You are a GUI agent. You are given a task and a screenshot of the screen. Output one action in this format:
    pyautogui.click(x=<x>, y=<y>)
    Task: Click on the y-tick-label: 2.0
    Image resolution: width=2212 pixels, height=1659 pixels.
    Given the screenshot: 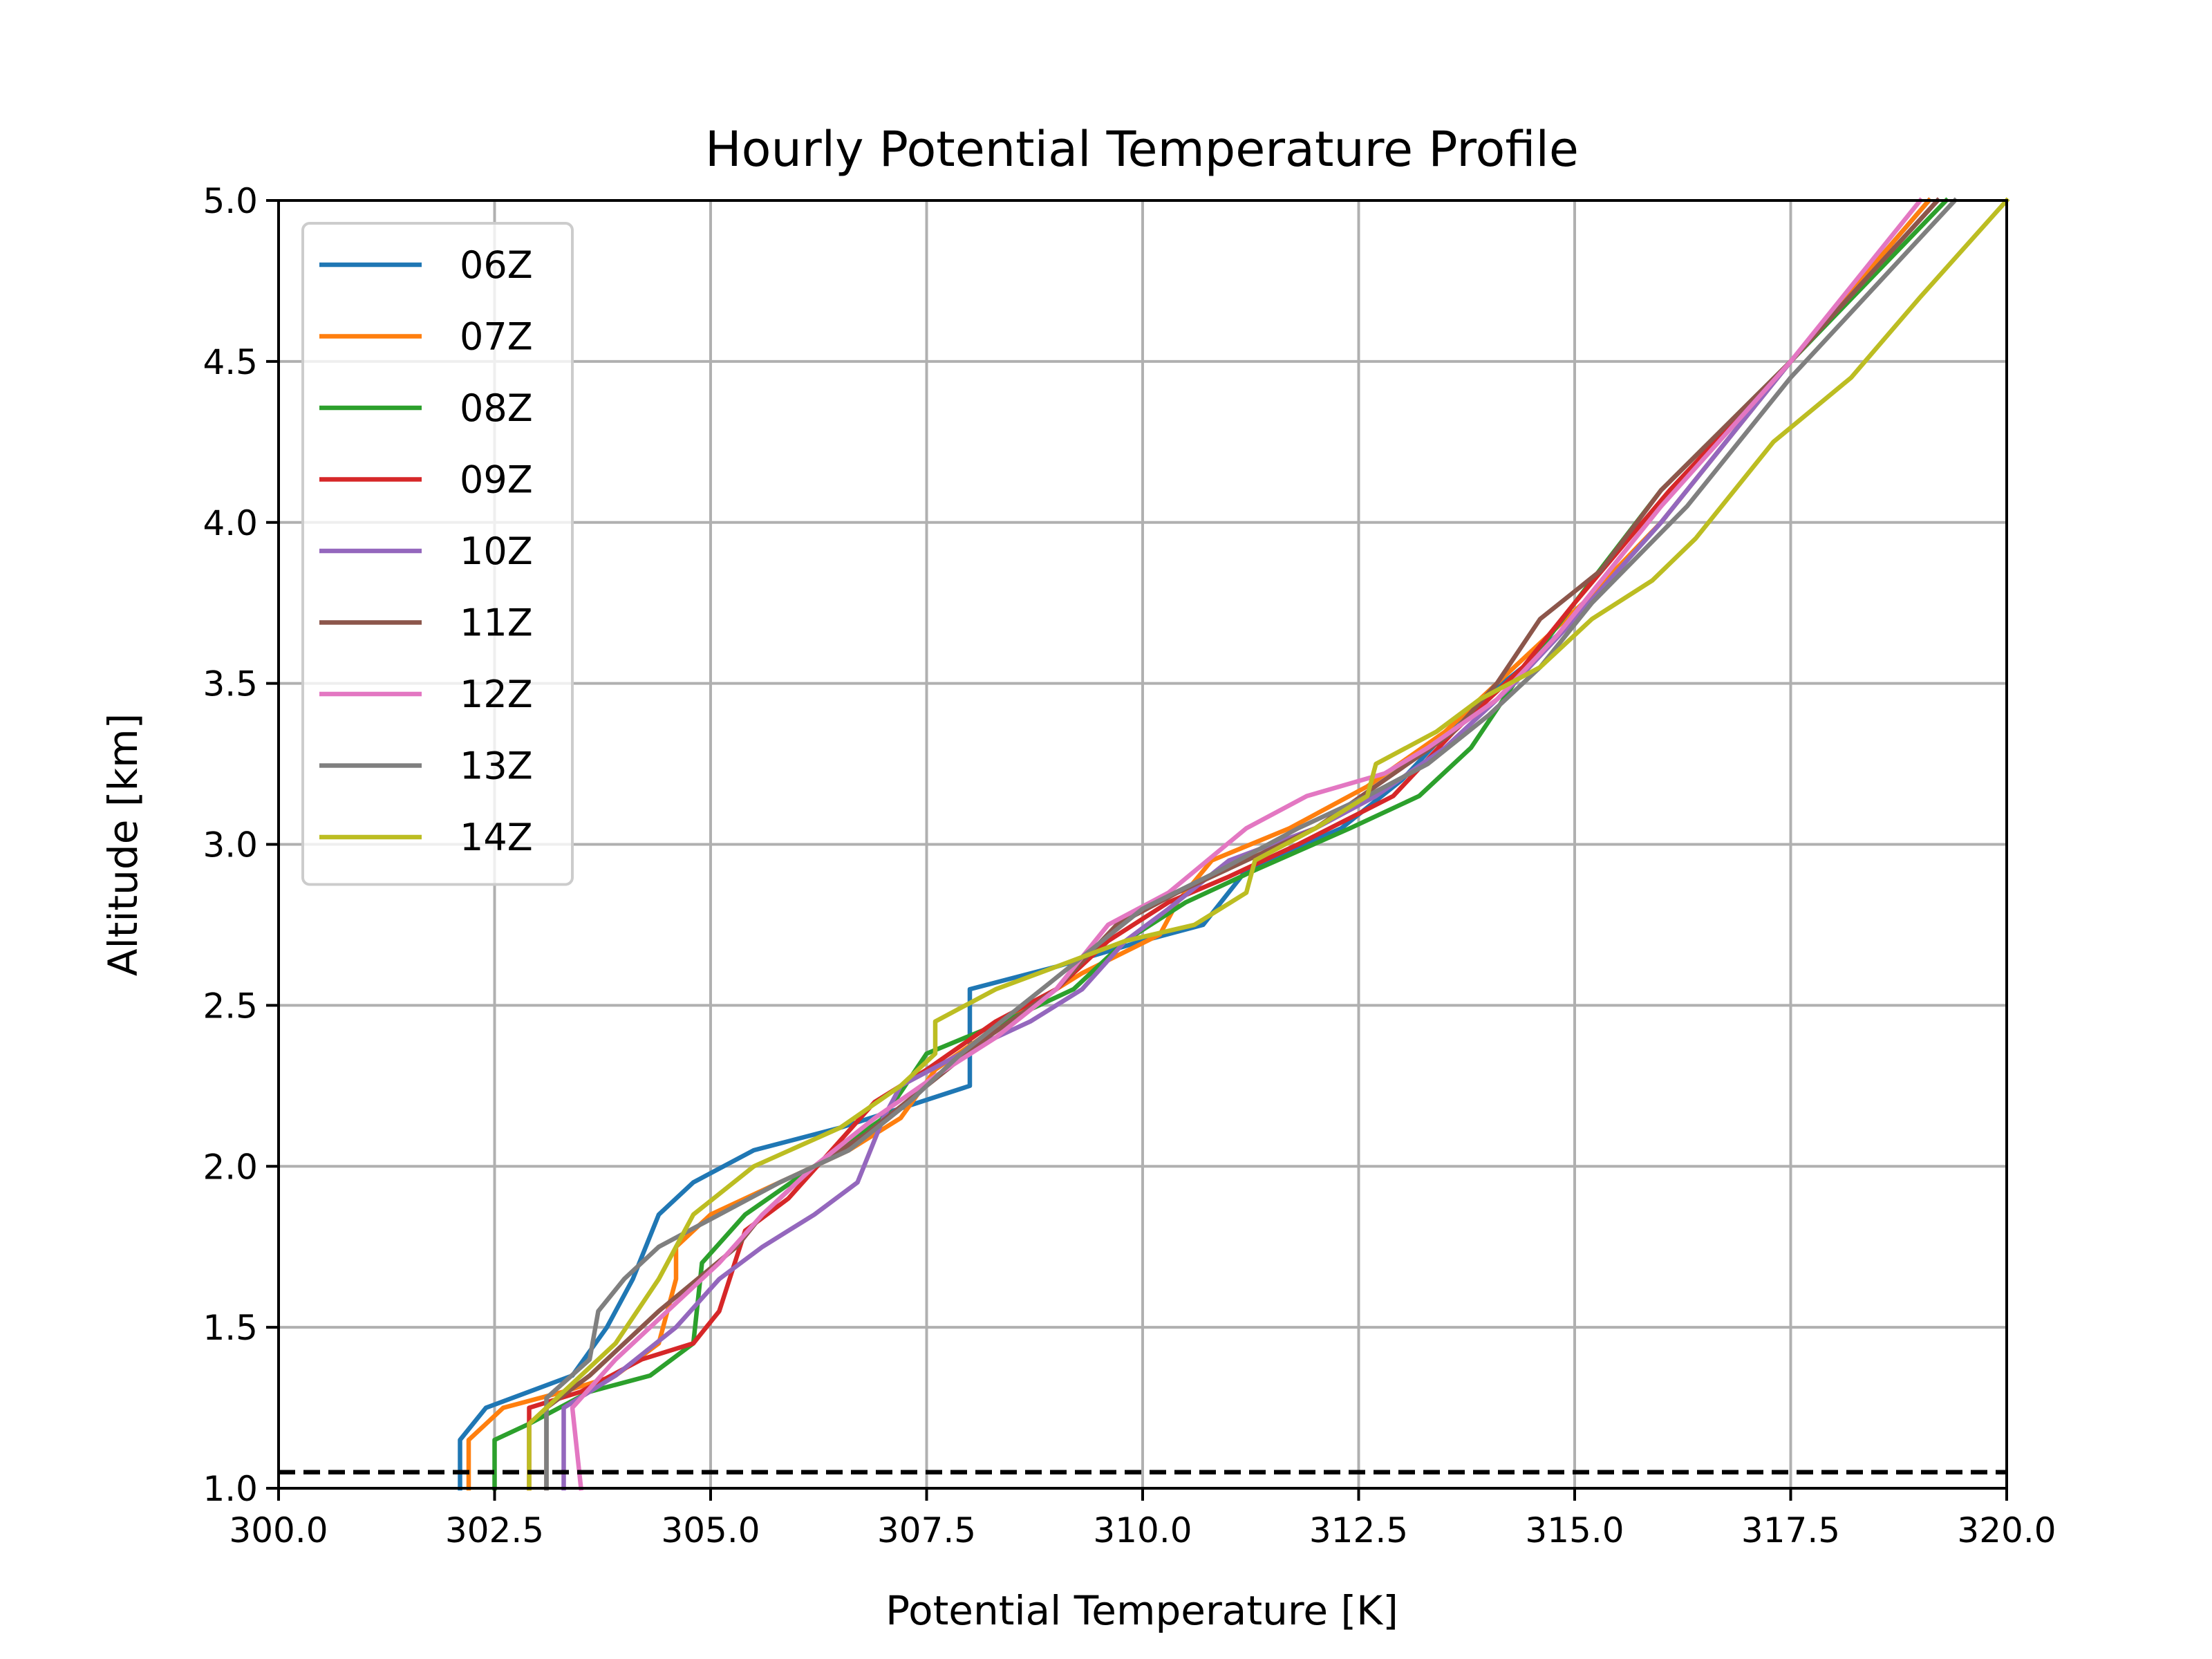 What is the action you would take?
    pyautogui.click(x=231, y=1167)
    